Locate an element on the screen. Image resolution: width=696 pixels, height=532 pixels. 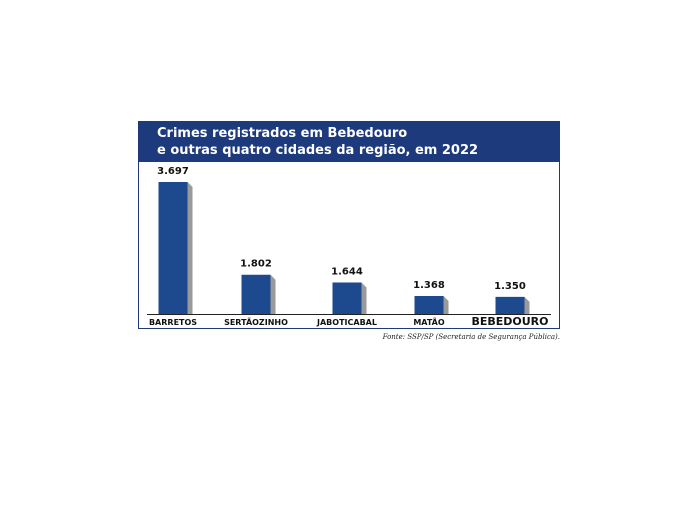
bar-jaboticabal is located at coordinates (347, 298).